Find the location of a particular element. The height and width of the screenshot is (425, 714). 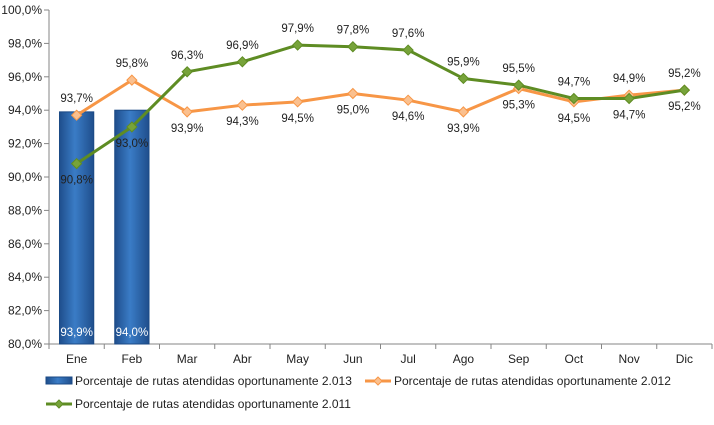

x-tick-label: Feb is located at coordinates (132, 359).